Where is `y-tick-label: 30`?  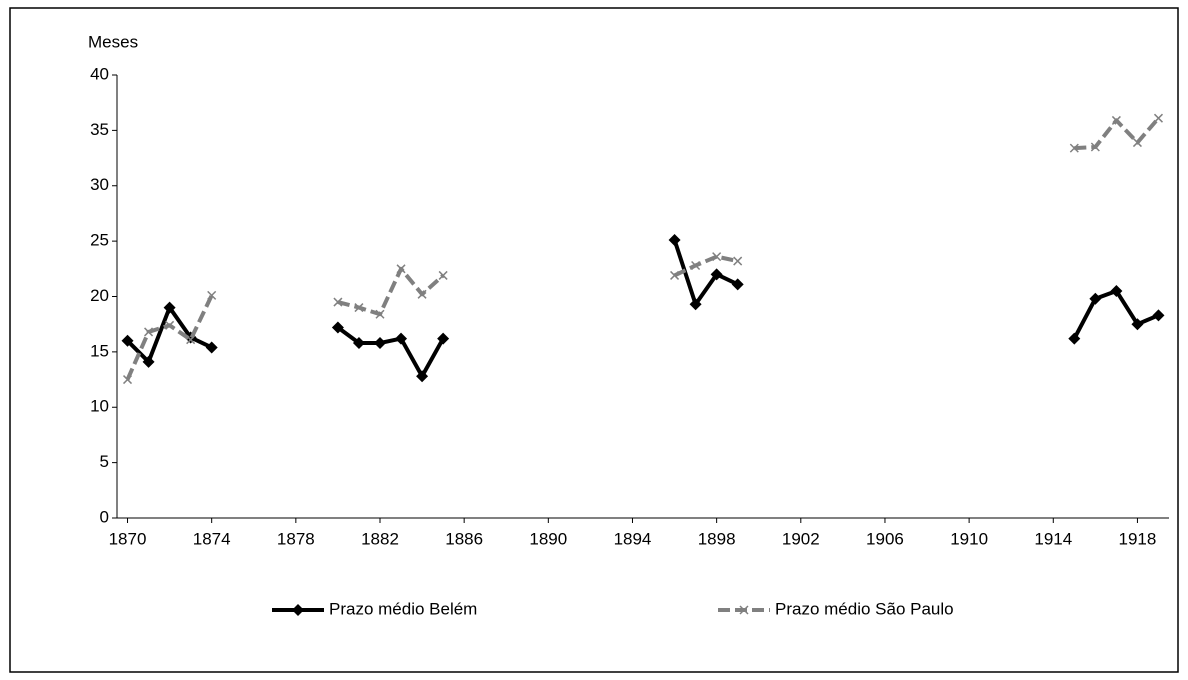
y-tick-label: 30 is located at coordinates (99, 184).